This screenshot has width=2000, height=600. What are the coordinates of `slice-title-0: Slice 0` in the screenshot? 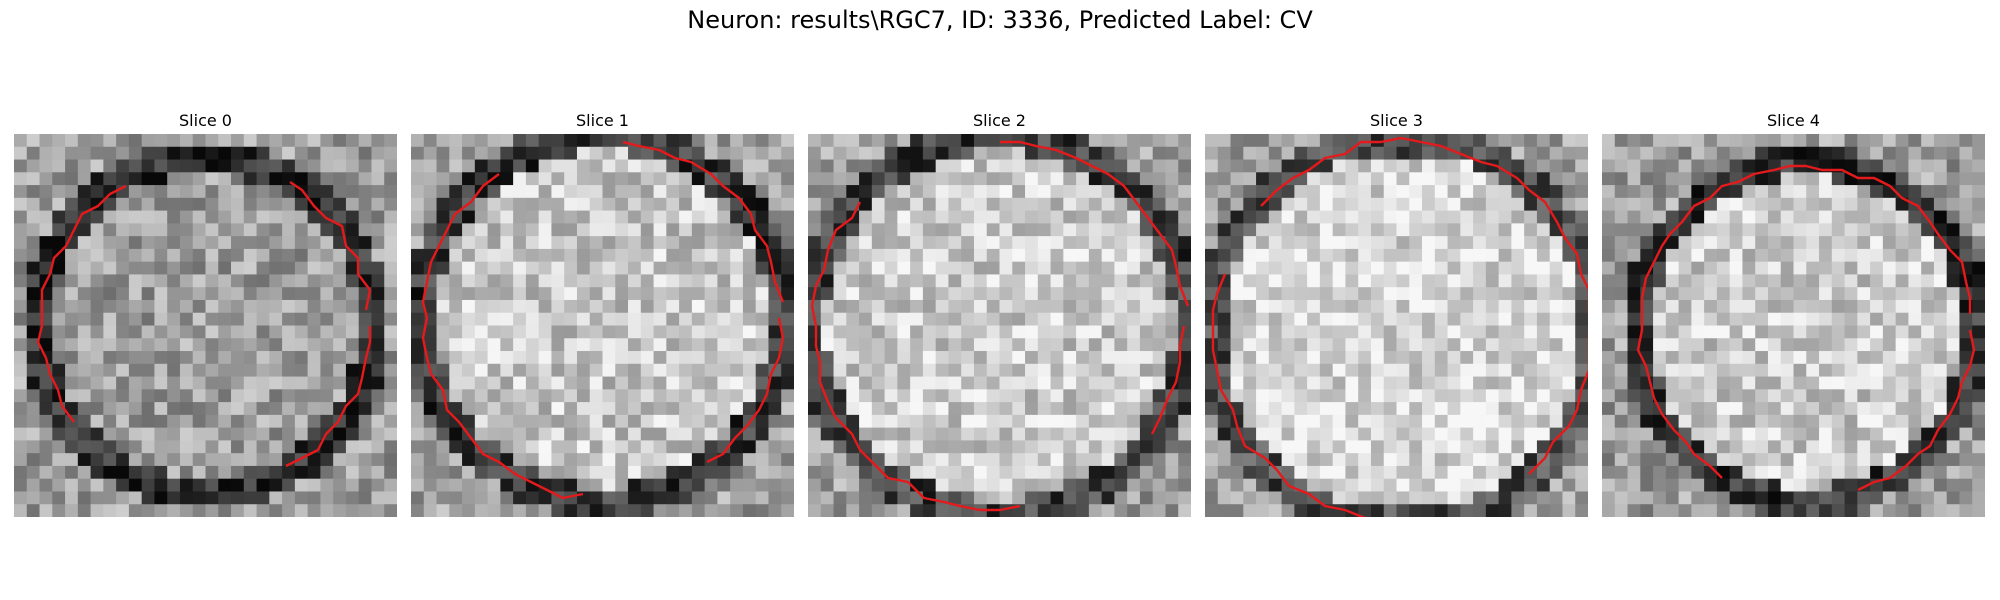 It's located at (205, 120).